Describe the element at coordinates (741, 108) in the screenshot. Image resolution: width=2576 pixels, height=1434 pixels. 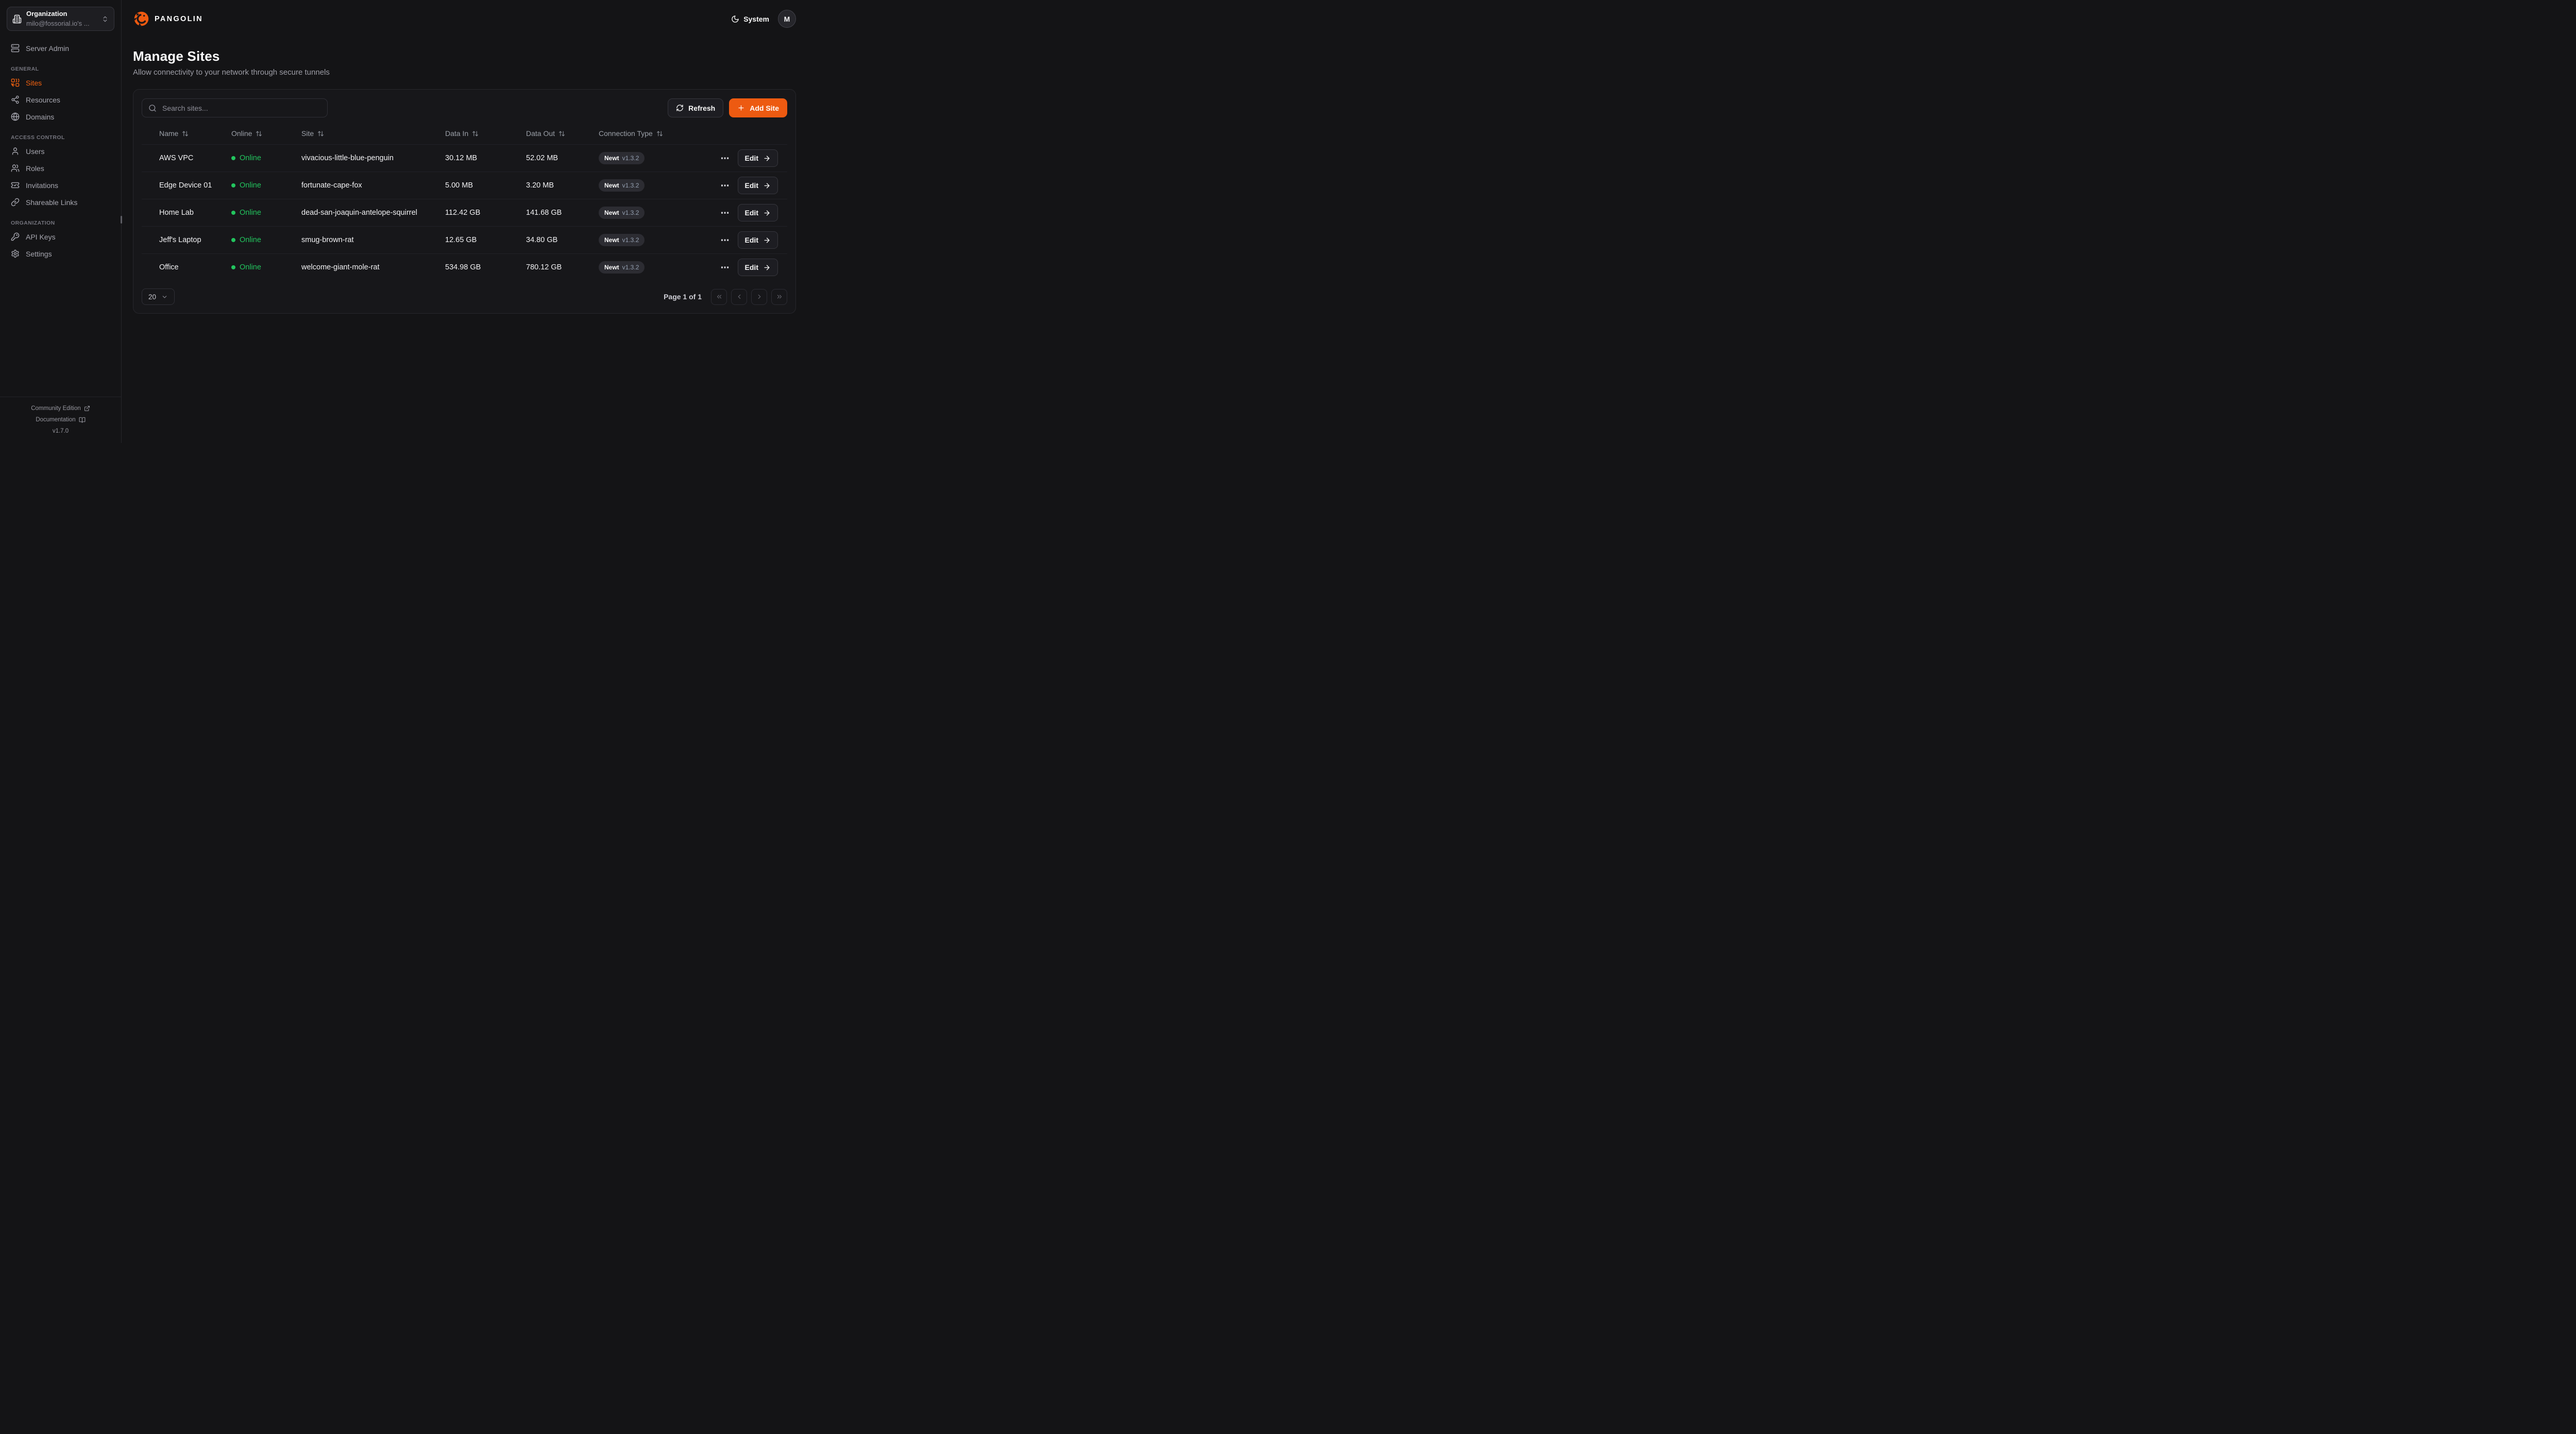
I see `plus-icon` at that location.